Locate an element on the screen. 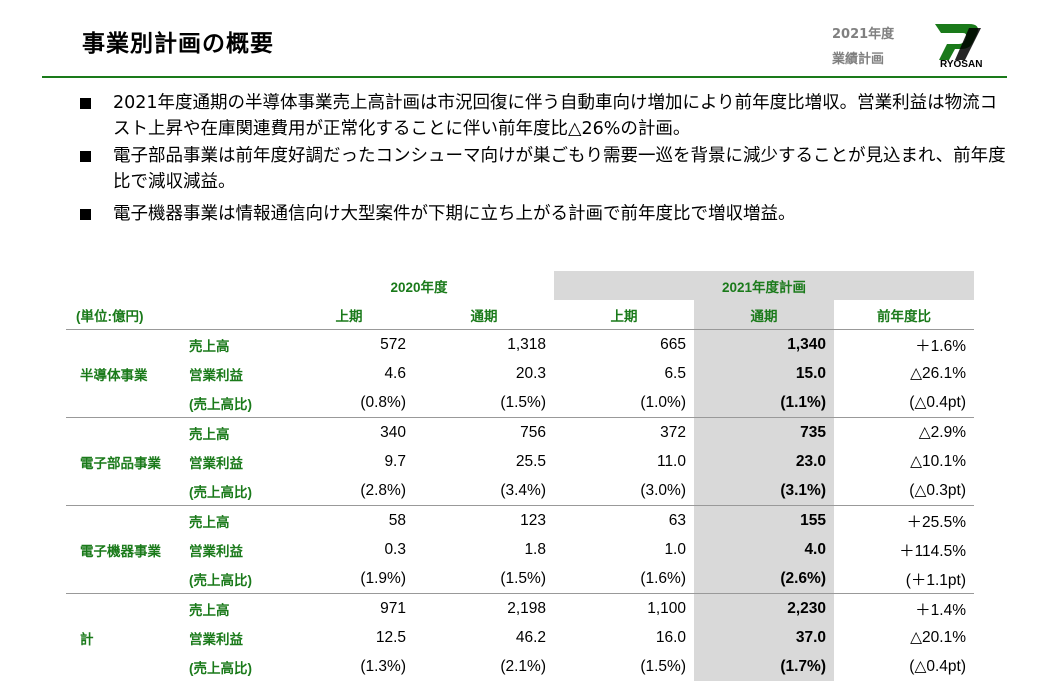 The height and width of the screenshot is (699, 1039). value-2021-h1: 665 is located at coordinates (624, 344).